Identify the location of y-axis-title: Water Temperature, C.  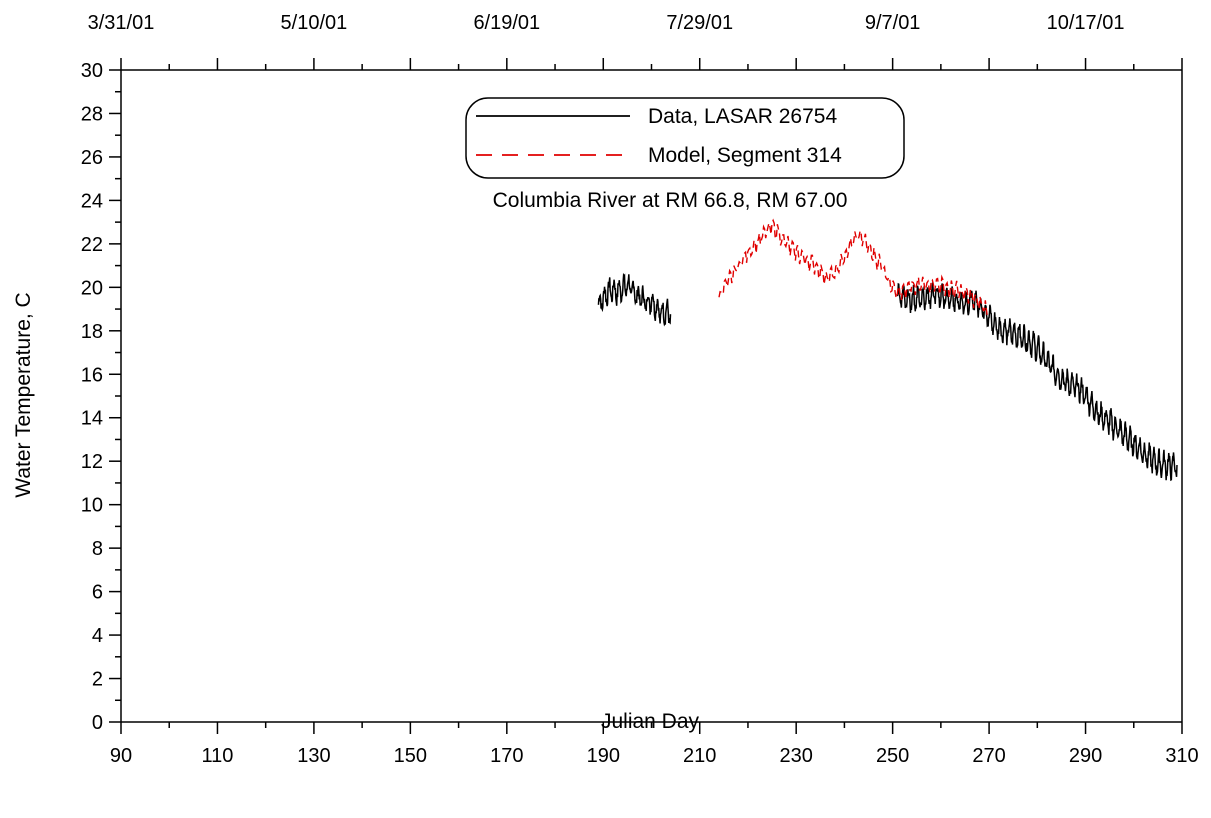
(23, 394).